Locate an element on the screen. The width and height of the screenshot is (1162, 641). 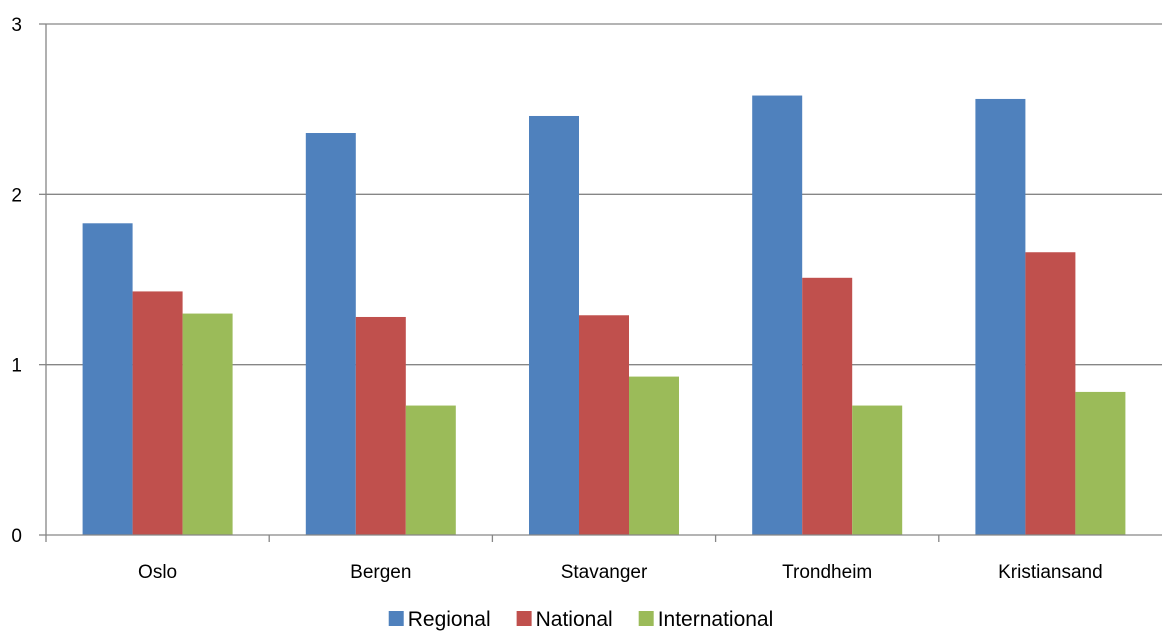
y-tick-labels: 0 1 2 3 is located at coordinates (16, 281).